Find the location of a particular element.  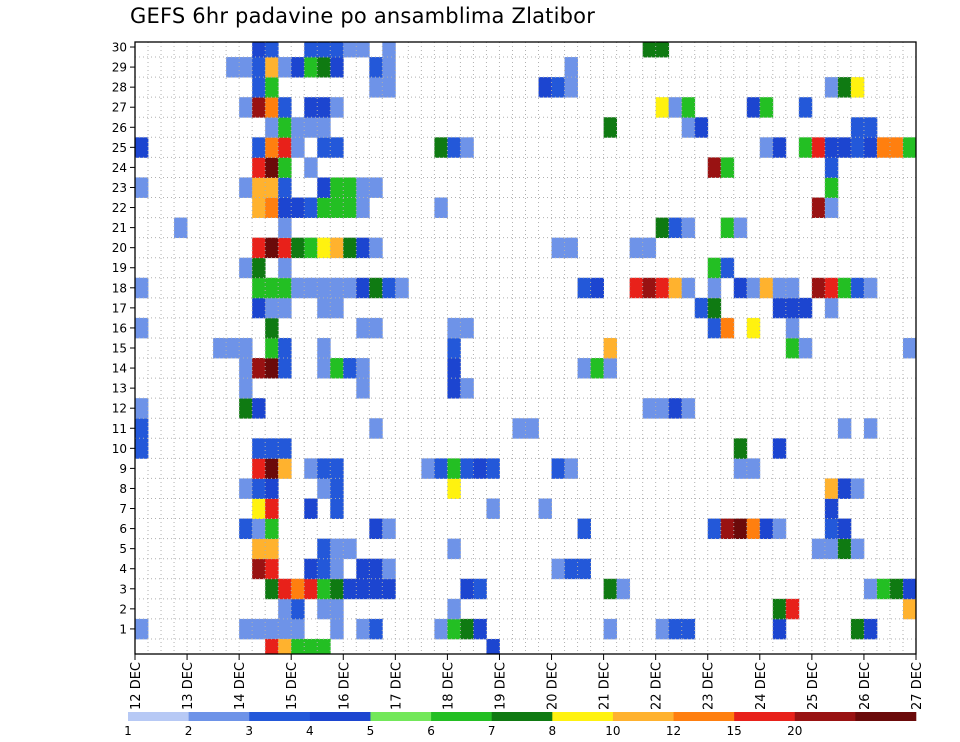

x-tick-label: 18 DEC is located at coordinates (448, 686).